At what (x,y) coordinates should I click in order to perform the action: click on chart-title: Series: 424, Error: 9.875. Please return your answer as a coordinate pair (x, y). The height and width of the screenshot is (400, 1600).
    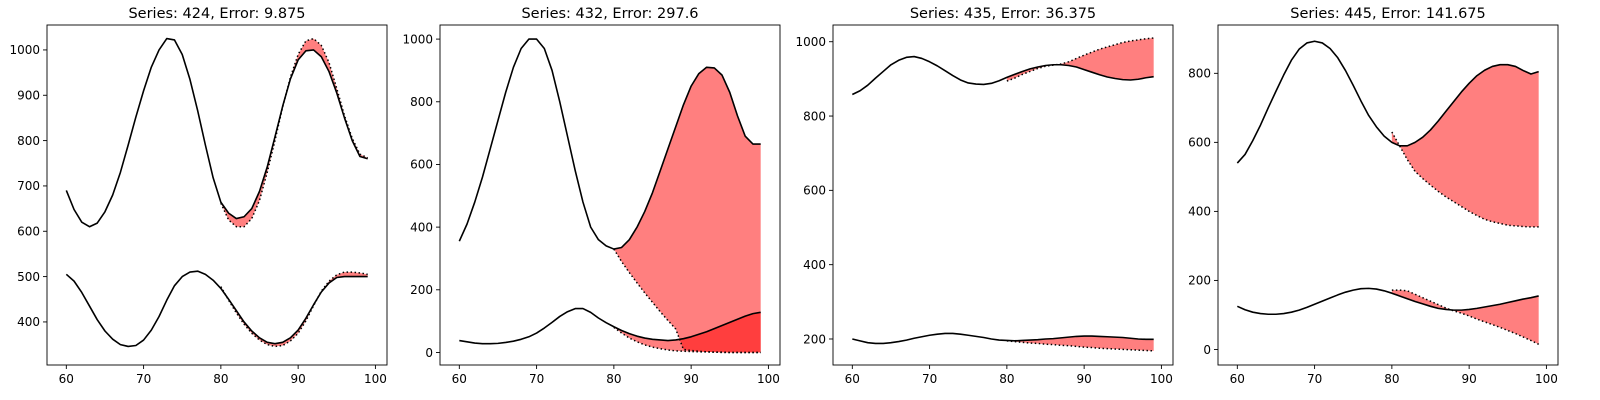
    Looking at the image, I should click on (216, 14).